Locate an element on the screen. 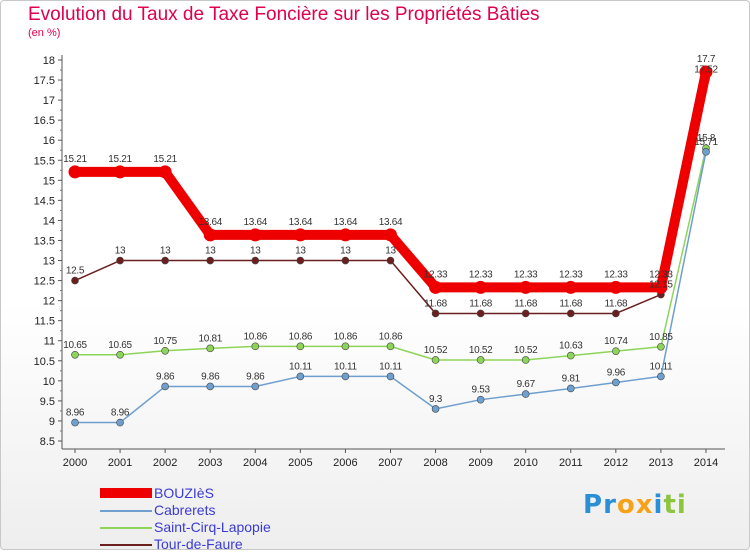 The image size is (750, 553). y-tick-label: 11 is located at coordinates (49, 342).